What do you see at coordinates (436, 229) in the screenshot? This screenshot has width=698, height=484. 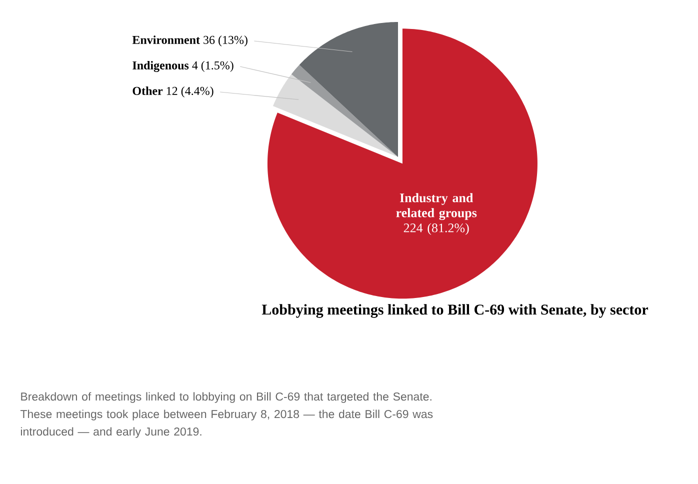 I see `data-label: 224 (81.2%)` at bounding box center [436, 229].